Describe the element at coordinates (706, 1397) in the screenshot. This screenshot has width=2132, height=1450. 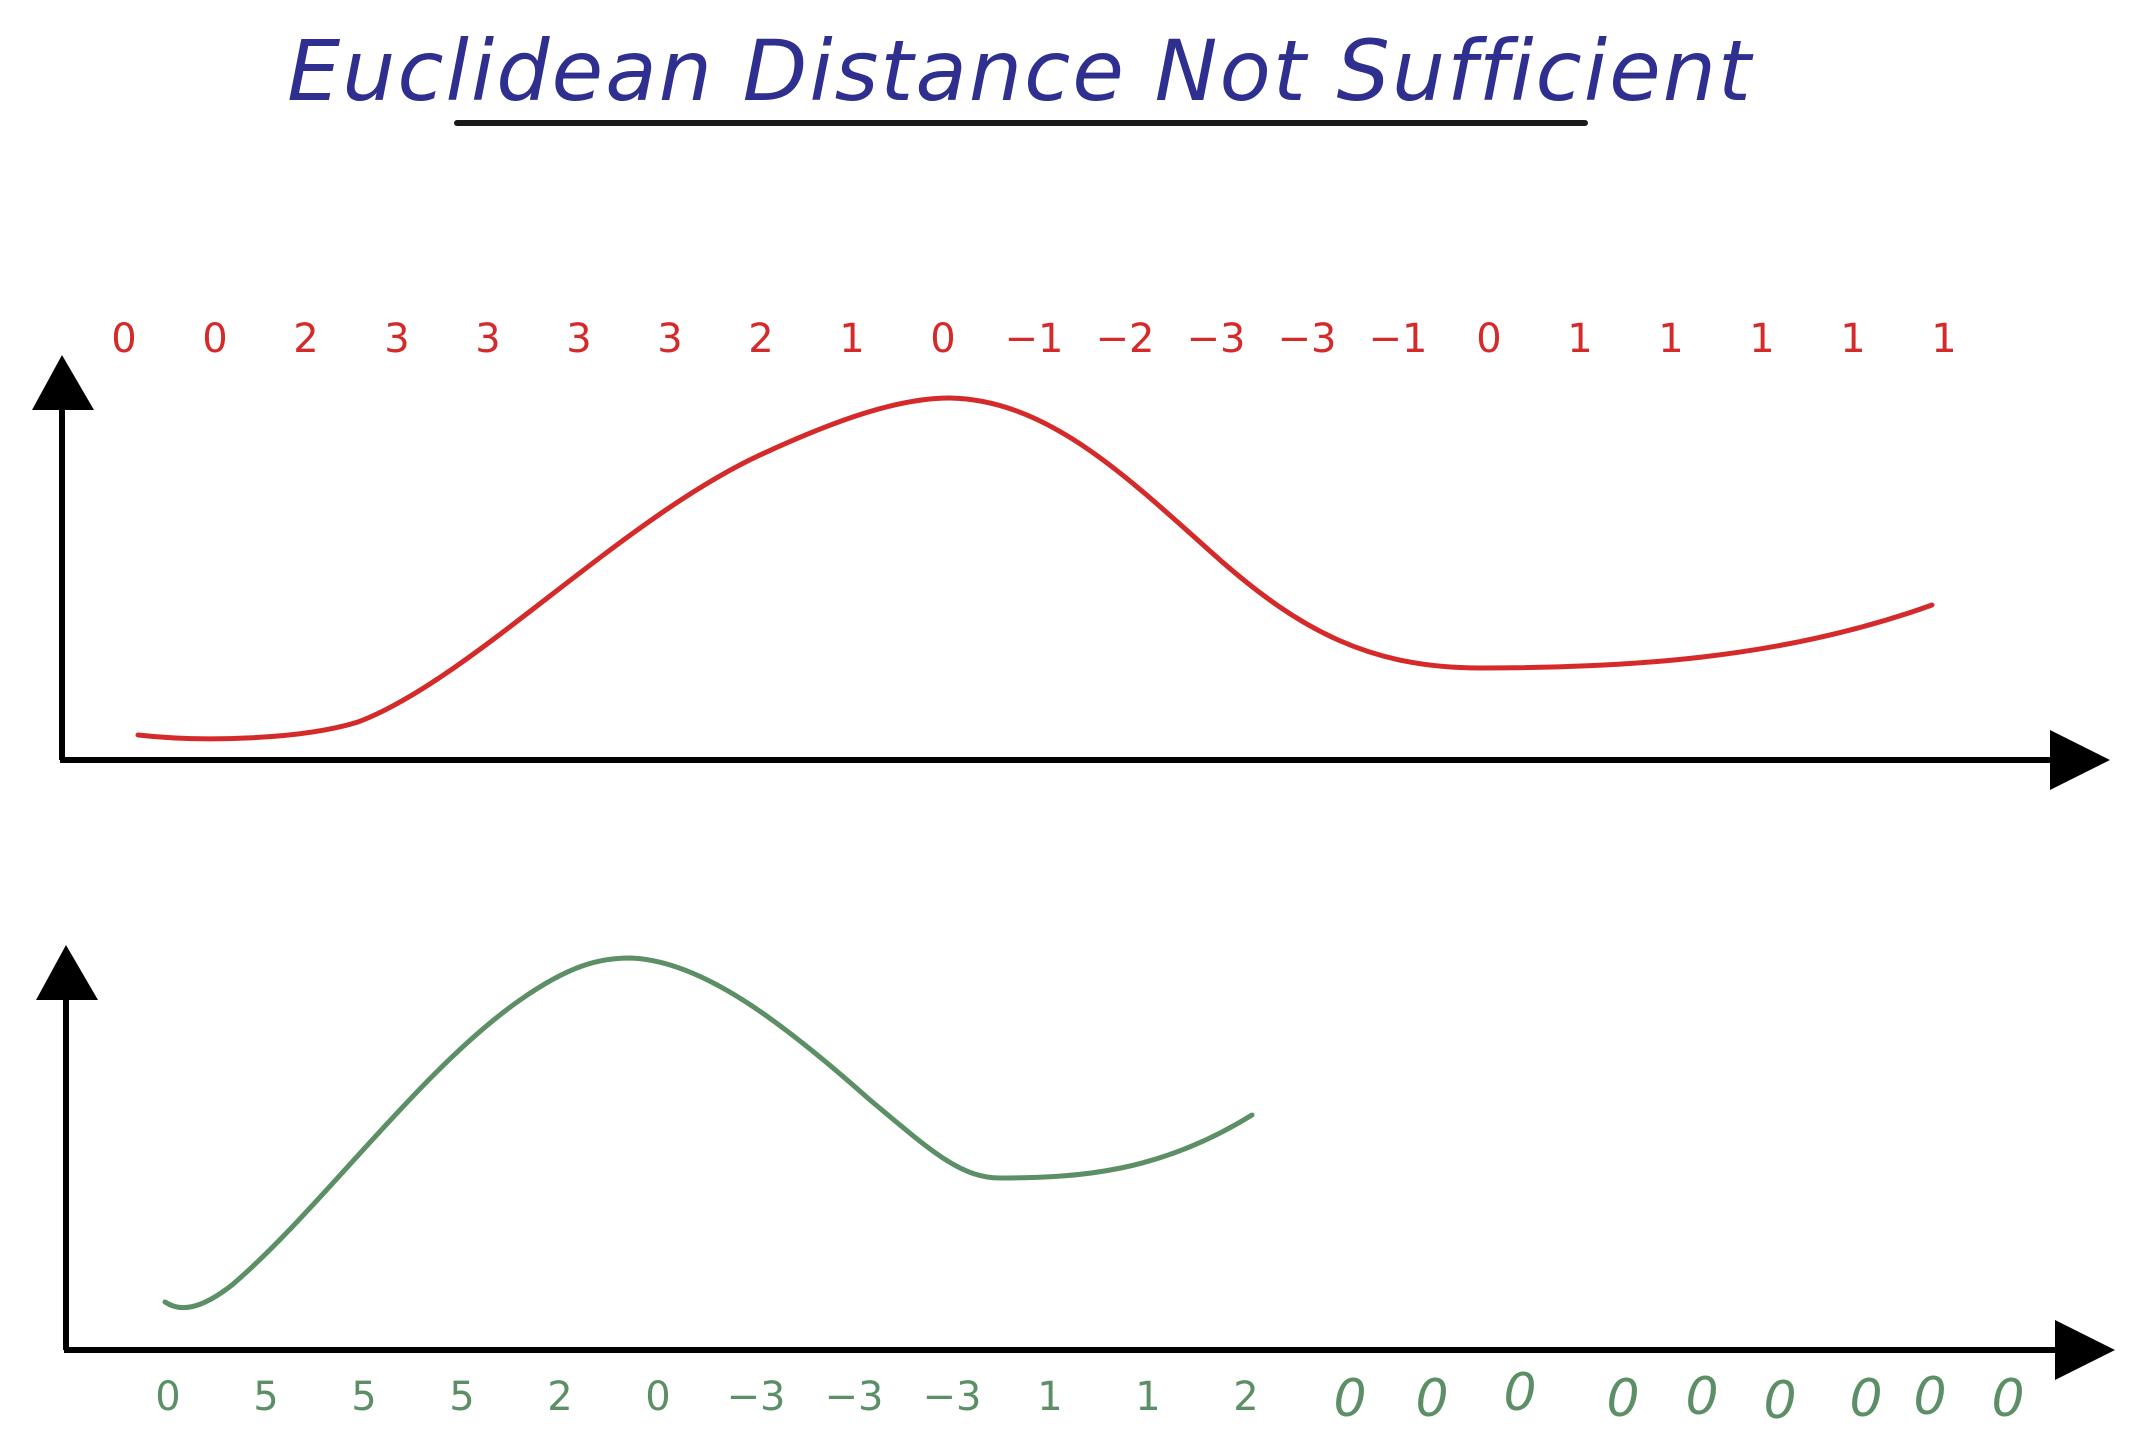
I see `bottom-sequence-labels: 0 5 5 5 2 0 −3 −3 −3 1 1 2` at that location.